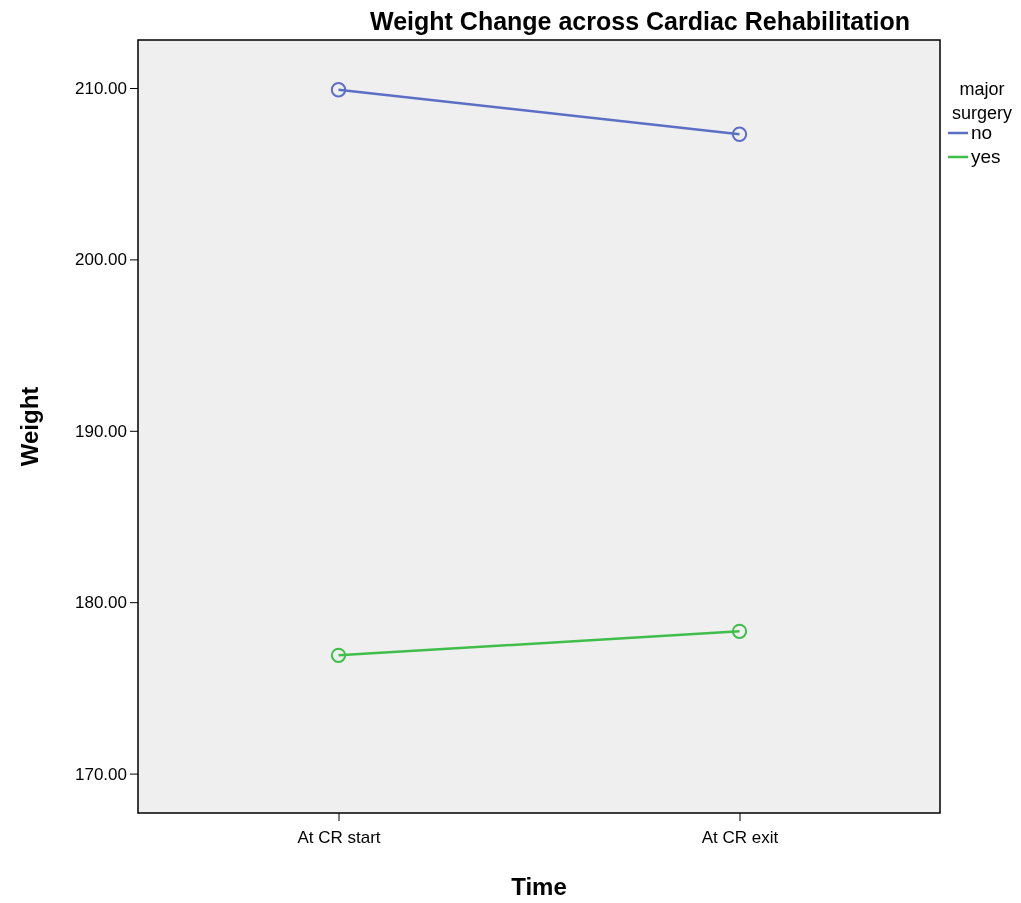 This screenshot has width=1021, height=903. I want to click on legend-title: major surgery, so click(982, 101).